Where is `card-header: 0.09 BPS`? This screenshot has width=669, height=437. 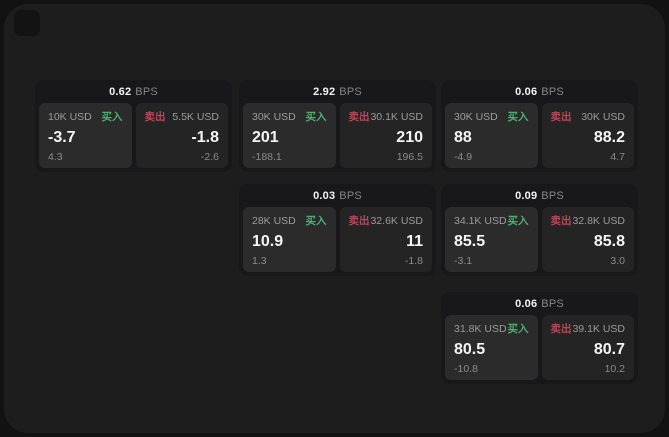
card-header: 0.09 BPS is located at coordinates (539, 195).